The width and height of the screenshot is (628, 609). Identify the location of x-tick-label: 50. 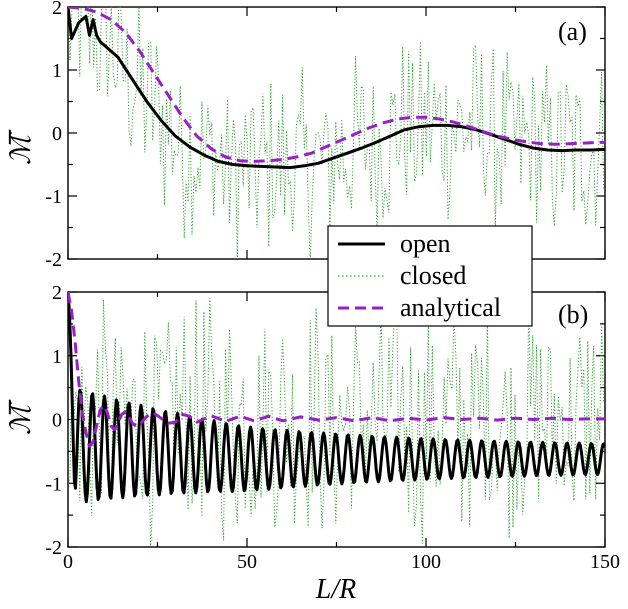
(247, 562).